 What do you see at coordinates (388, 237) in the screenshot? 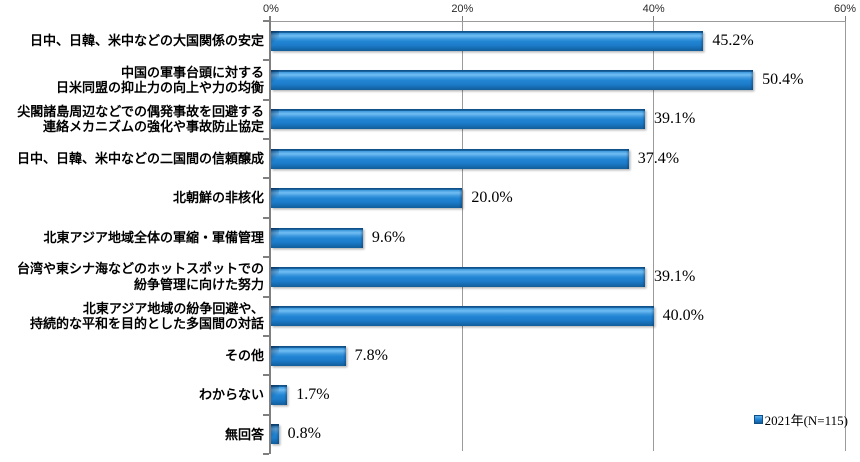
I see `value-label: 9.6%` at bounding box center [388, 237].